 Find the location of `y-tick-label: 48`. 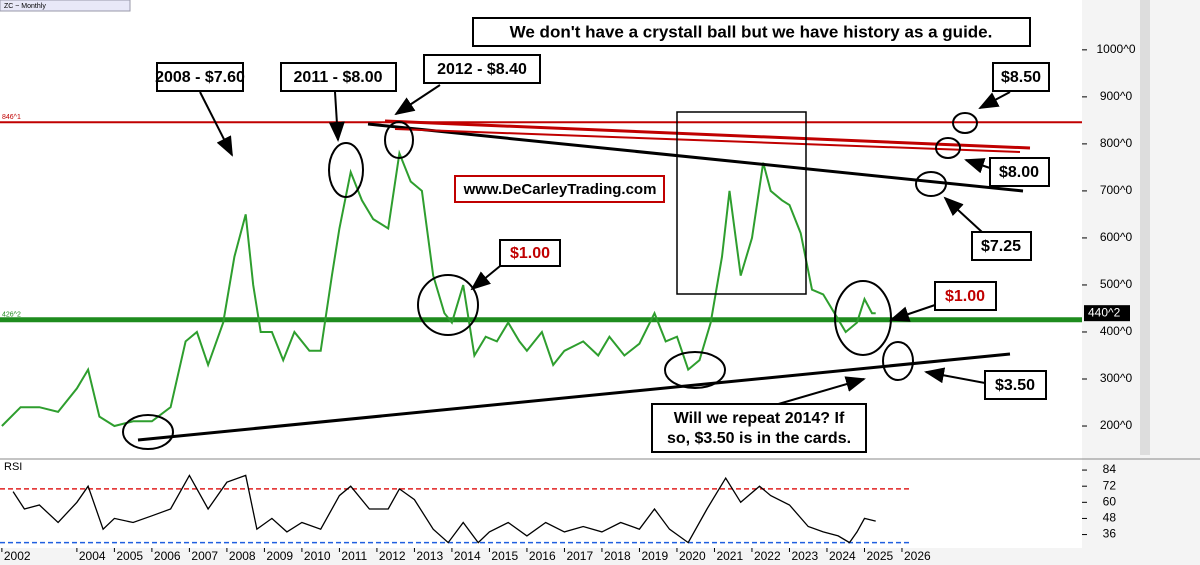

y-tick-label: 48 is located at coordinates (1110, 518).